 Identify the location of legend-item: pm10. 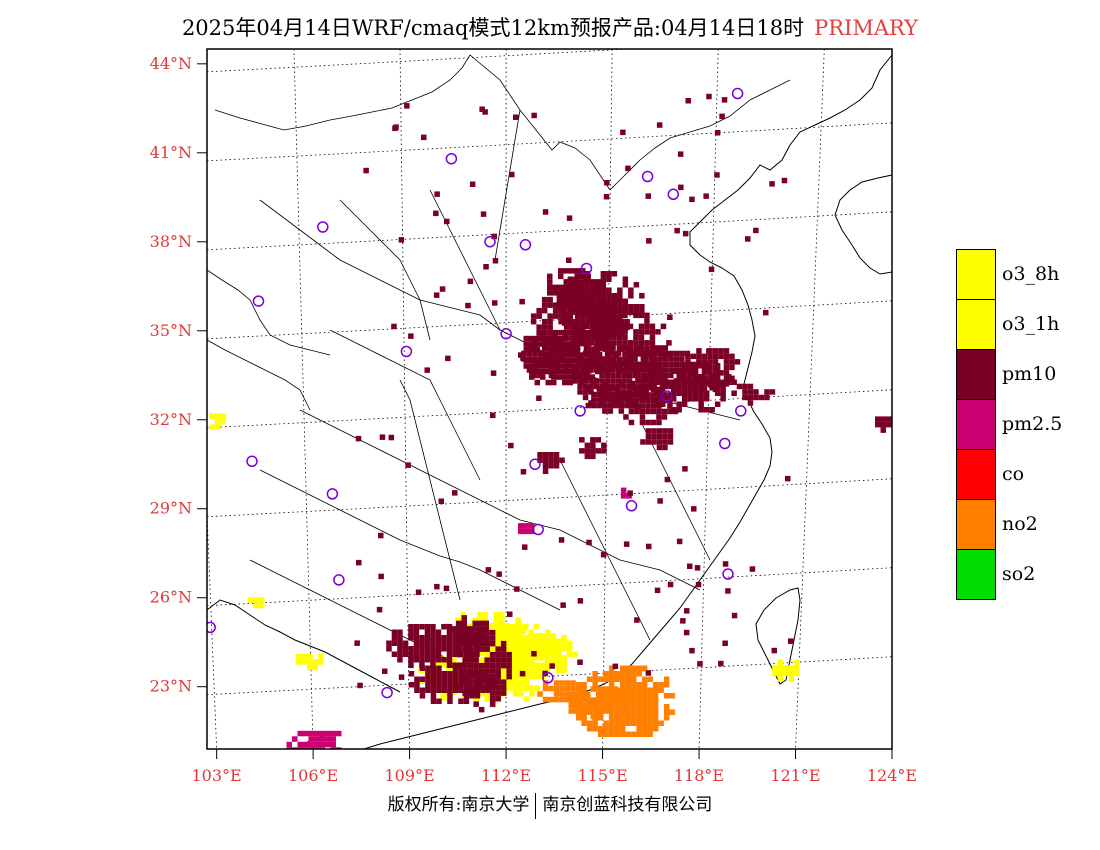
(1021, 374).